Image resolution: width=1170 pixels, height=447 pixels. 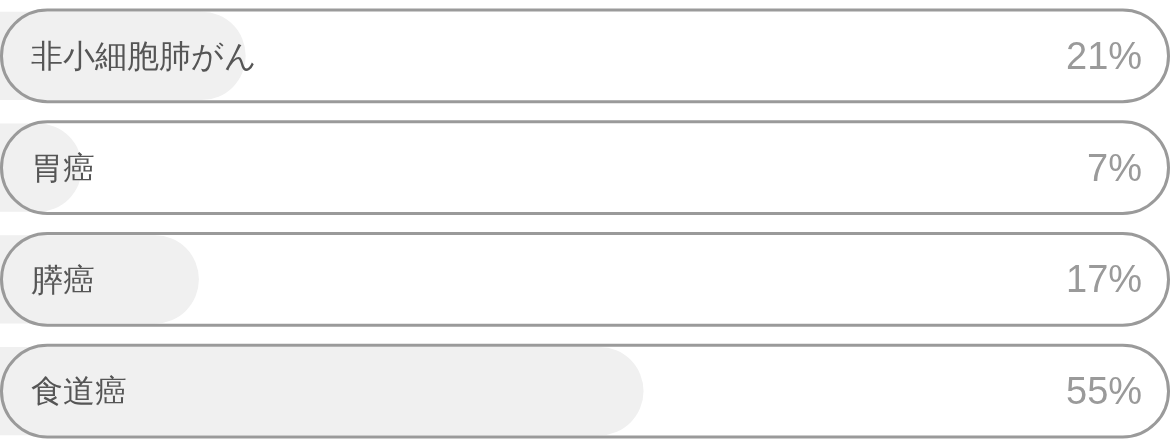 What do you see at coordinates (1104, 56) in the screenshot?
I see `data-label: 21%` at bounding box center [1104, 56].